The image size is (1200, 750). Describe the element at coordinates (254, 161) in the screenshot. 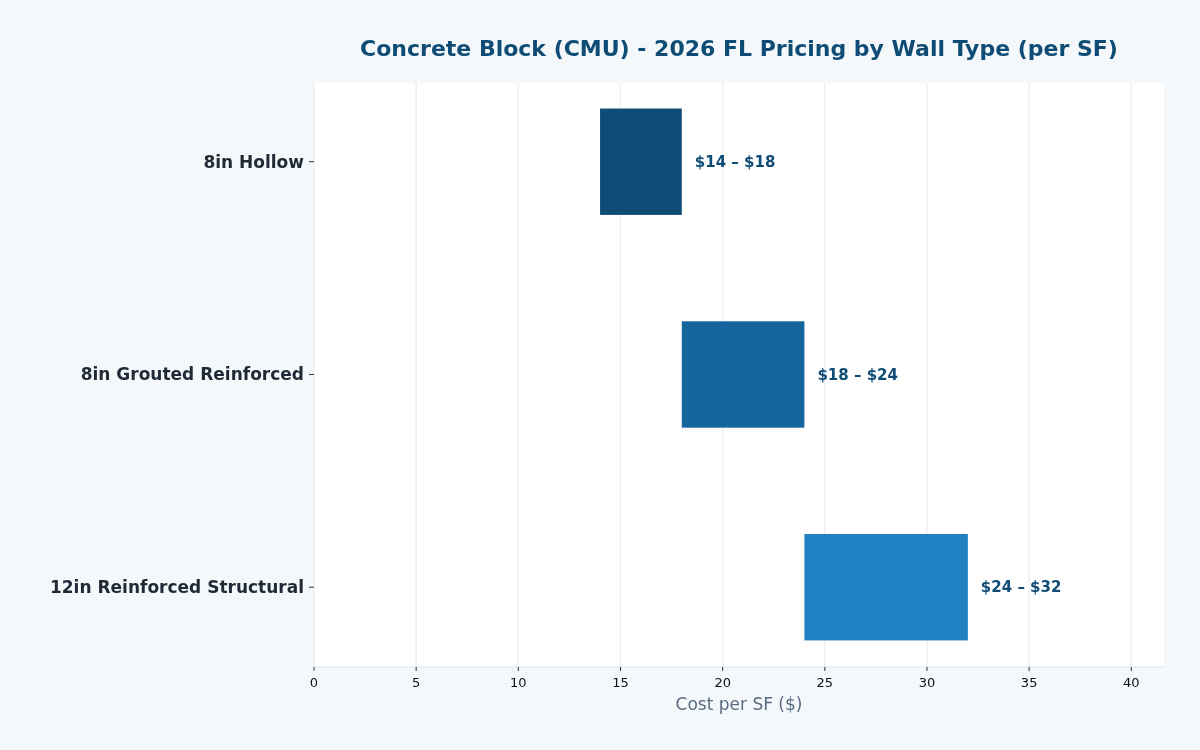

I see `y-tick-label: 8in Hollow` at that location.